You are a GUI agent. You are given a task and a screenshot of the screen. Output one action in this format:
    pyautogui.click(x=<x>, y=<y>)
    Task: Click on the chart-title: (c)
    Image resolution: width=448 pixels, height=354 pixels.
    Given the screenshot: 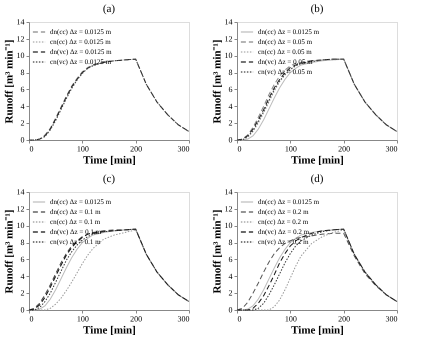 What is the action you would take?
    pyautogui.click(x=109, y=179)
    